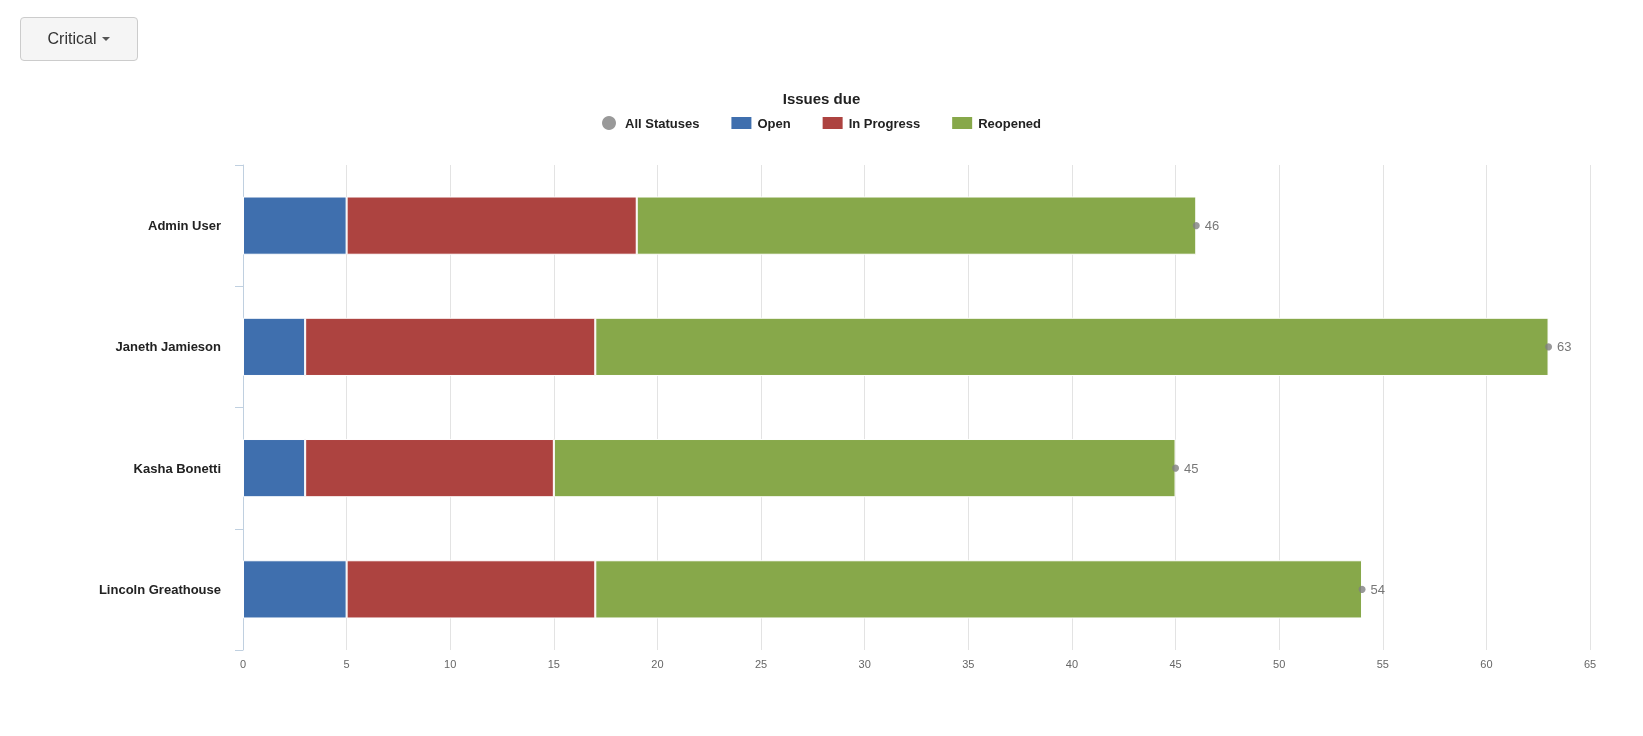 This screenshot has width=1643, height=736. Describe the element at coordinates (968, 663) in the screenshot. I see `x-tick-label: 35` at that location.